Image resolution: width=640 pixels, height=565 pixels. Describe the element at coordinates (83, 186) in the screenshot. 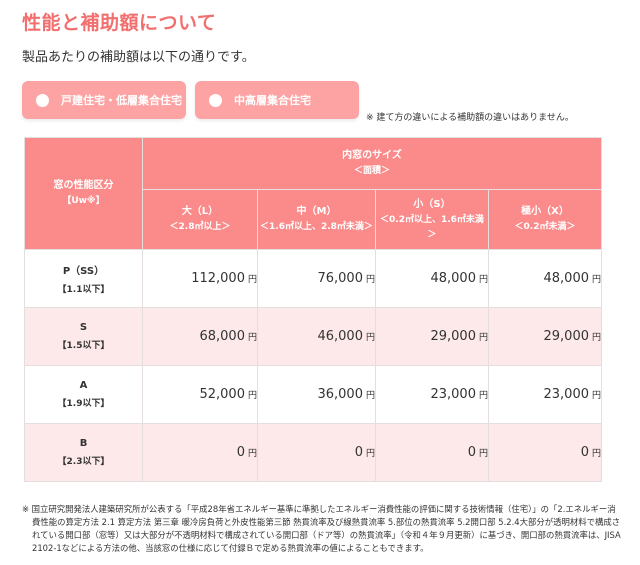

I see `performance-header: 窓の性能区分` at that location.